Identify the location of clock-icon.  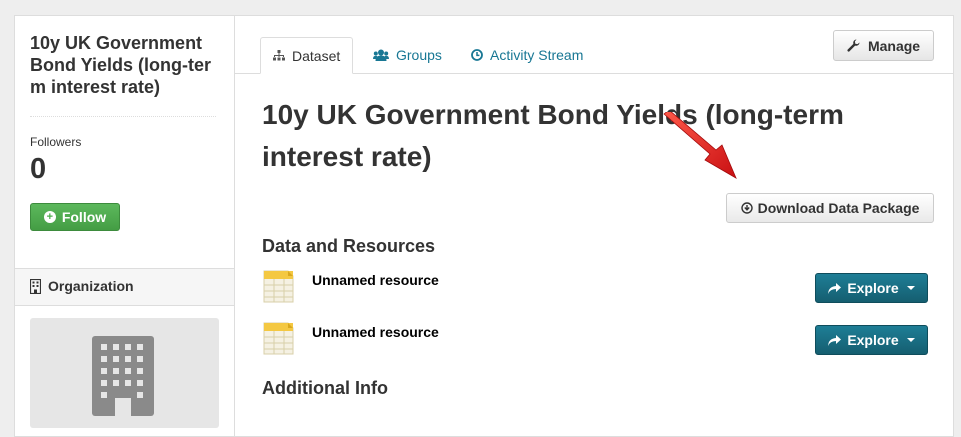
(477, 55).